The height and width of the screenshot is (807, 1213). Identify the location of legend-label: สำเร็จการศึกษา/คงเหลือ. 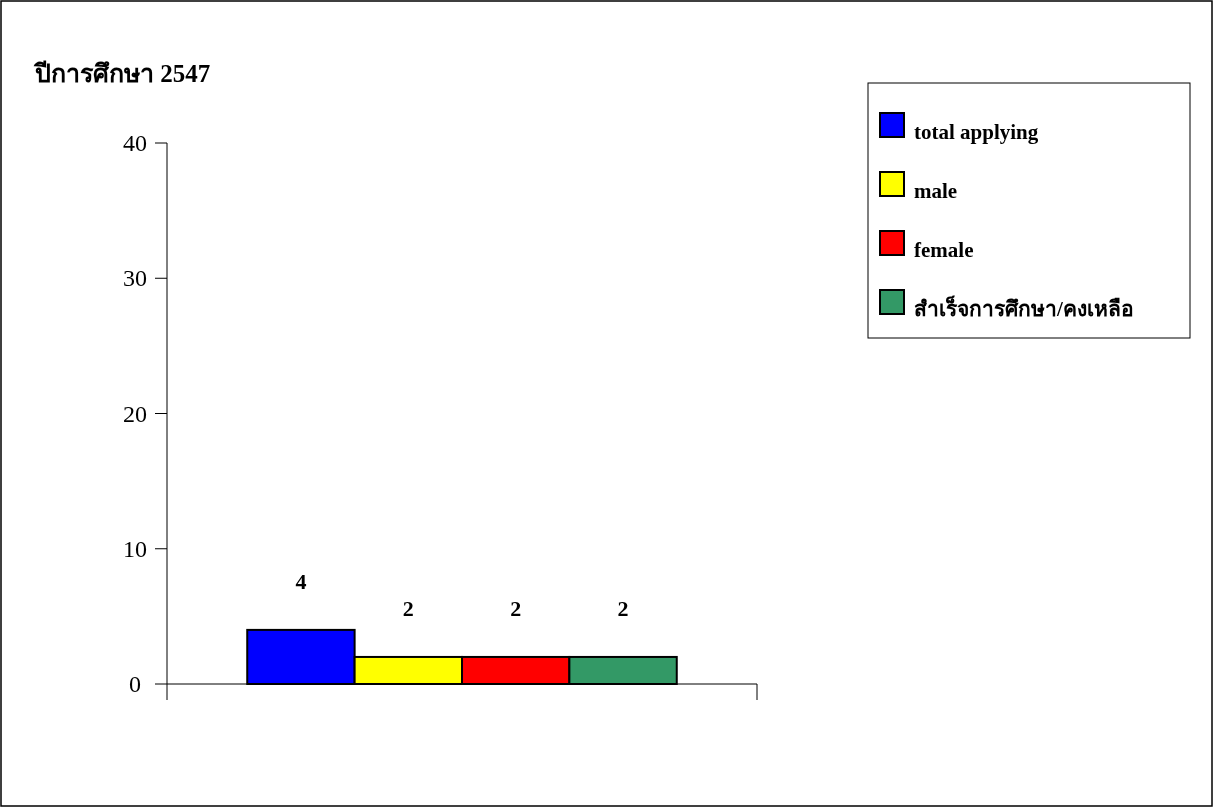
(1024, 308).